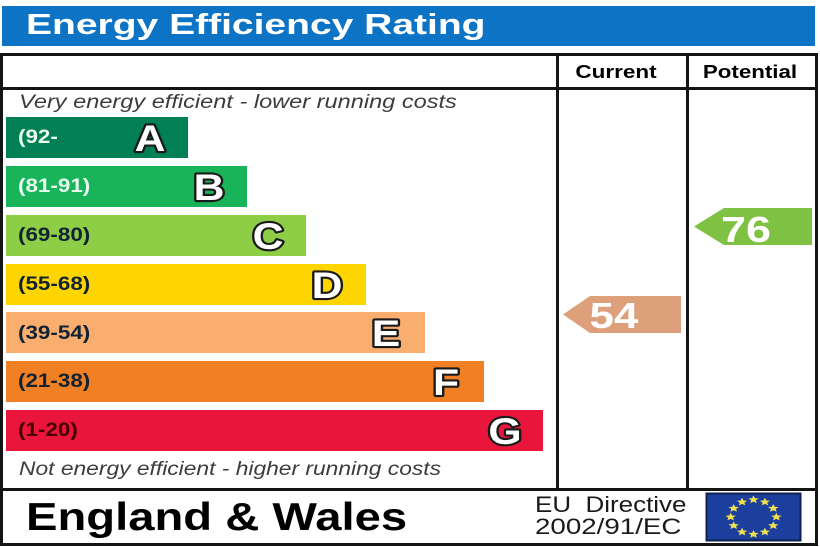 The image size is (820, 547). I want to click on svg-text: C, so click(267, 236).